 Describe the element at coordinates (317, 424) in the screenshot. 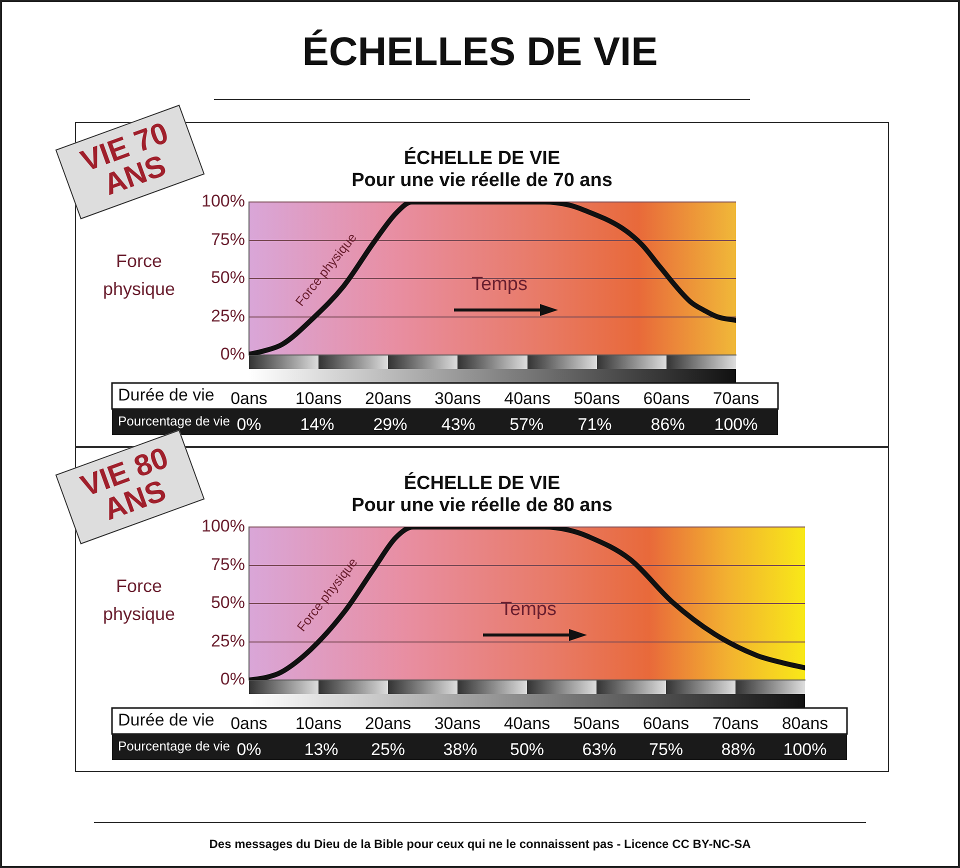

I see `x2-tick-label: 14%` at that location.